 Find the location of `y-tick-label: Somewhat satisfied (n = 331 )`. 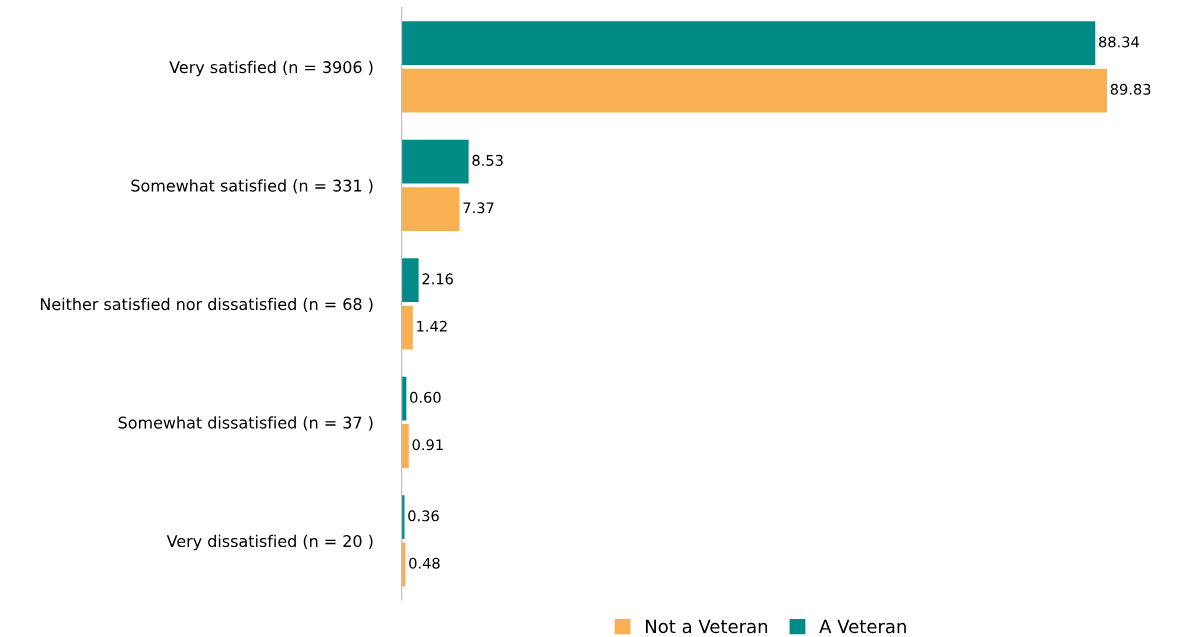

y-tick-label: Somewhat satisfied (n = 331 ) is located at coordinates (252, 186).